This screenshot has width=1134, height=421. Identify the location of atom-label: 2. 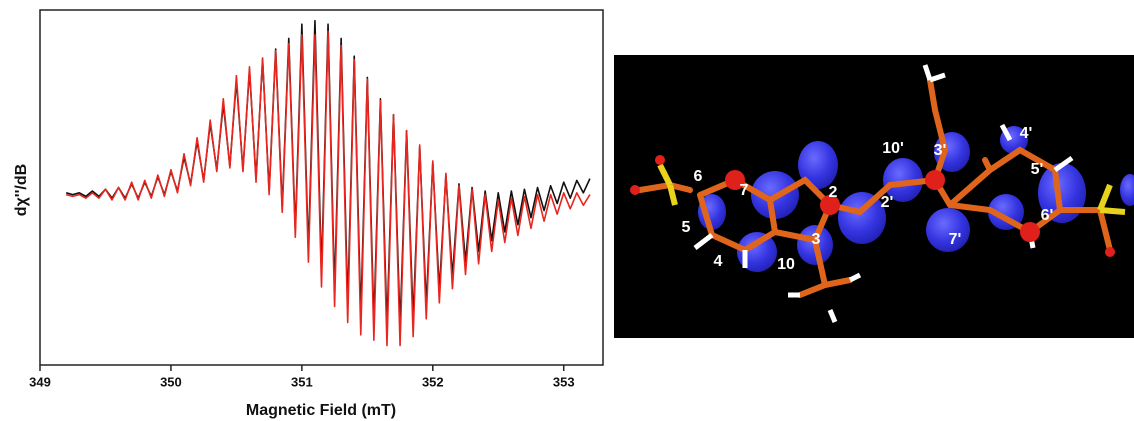
(833, 192).